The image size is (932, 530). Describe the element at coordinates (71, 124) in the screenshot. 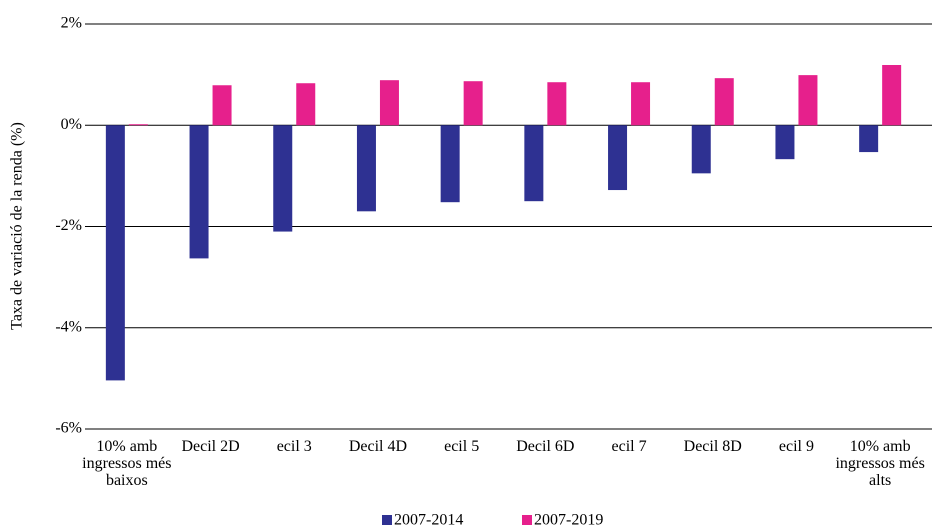

I see `y-tick-label: 0%` at that location.